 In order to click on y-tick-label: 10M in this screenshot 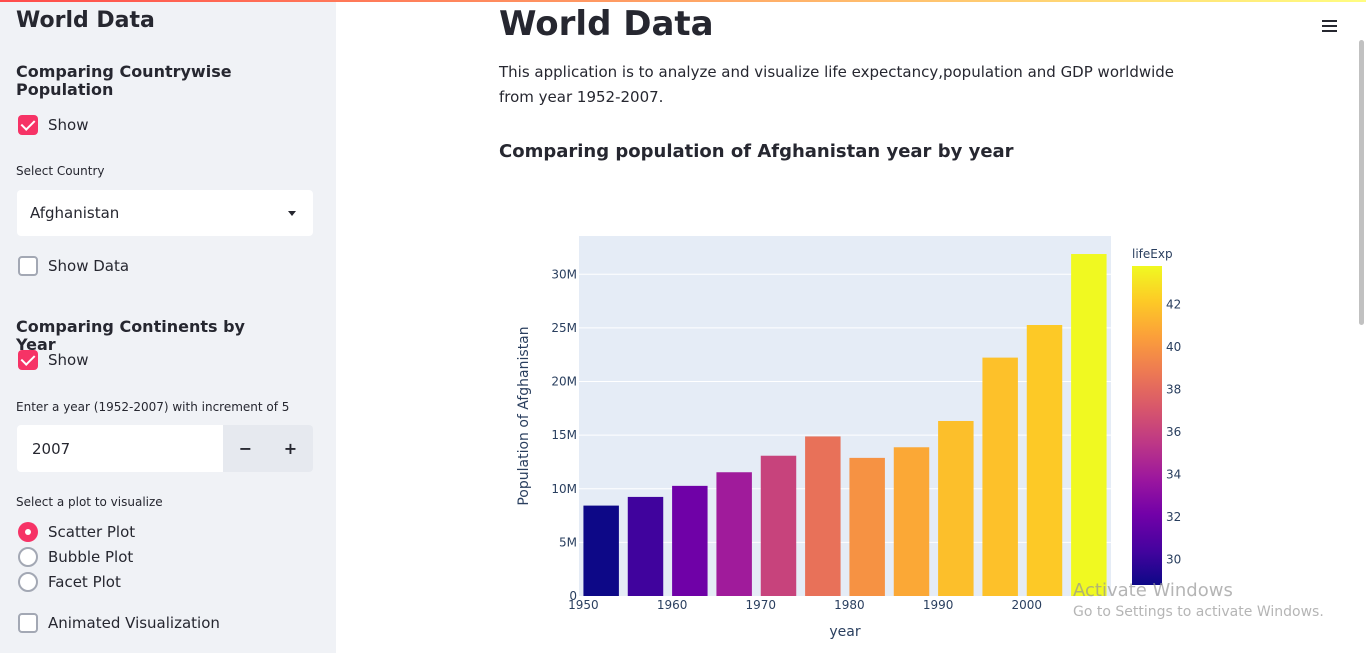, I will do `click(564, 489)`.